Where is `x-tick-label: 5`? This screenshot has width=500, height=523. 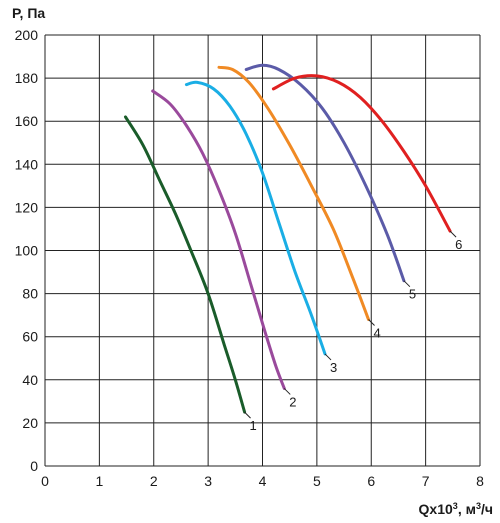 x-tick-label: 5 is located at coordinates (317, 481).